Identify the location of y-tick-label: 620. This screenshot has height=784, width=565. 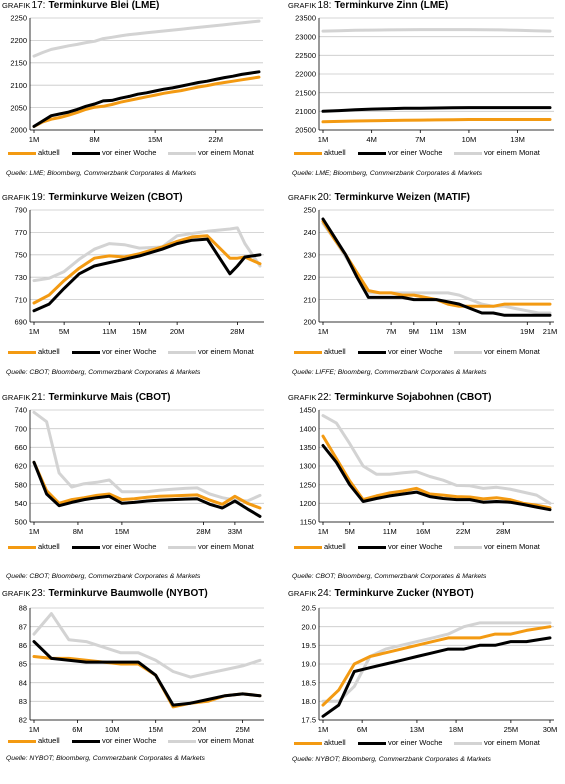
(20, 466).